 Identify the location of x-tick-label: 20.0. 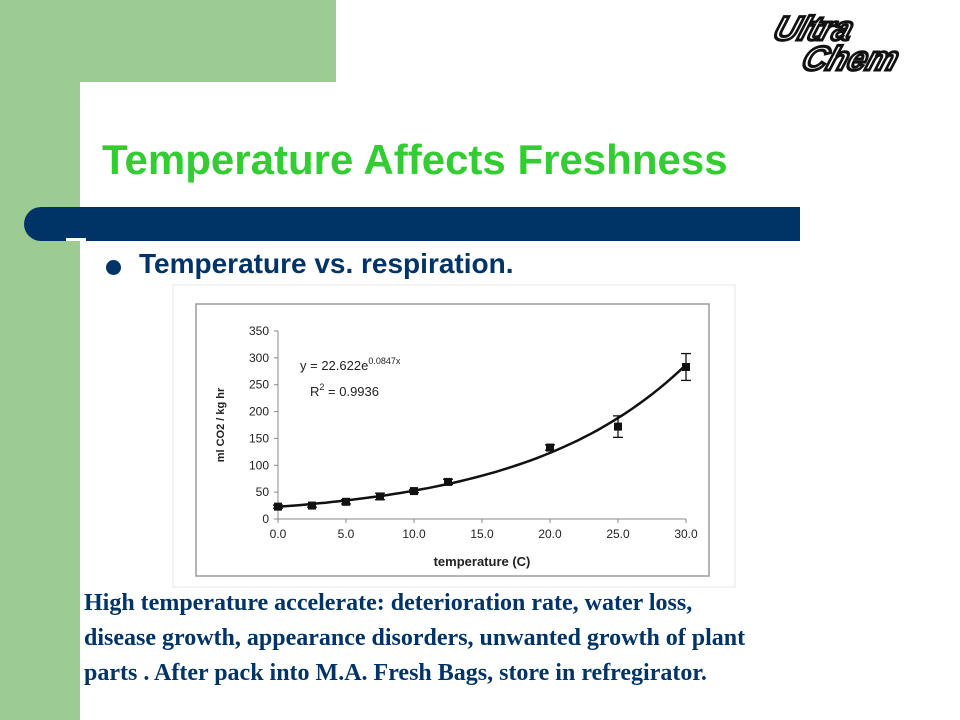
(550, 534).